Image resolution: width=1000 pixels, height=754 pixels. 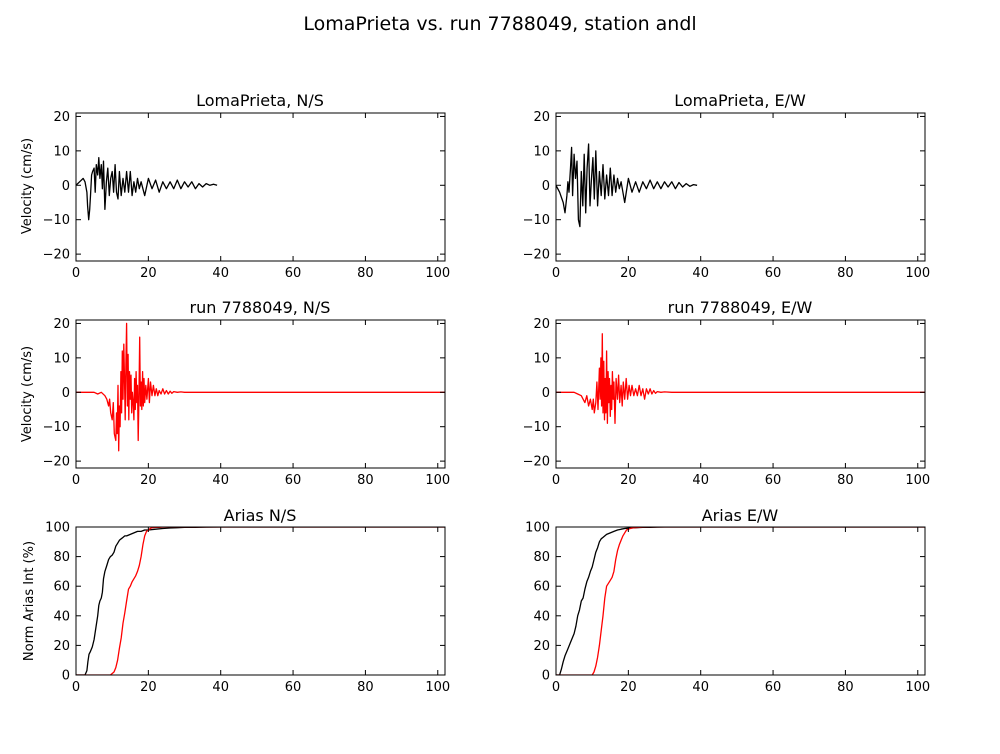 I want to click on subplot-run-ns: run 7788049, N/S Velocity (cm/s), so click(x=175, y=370).